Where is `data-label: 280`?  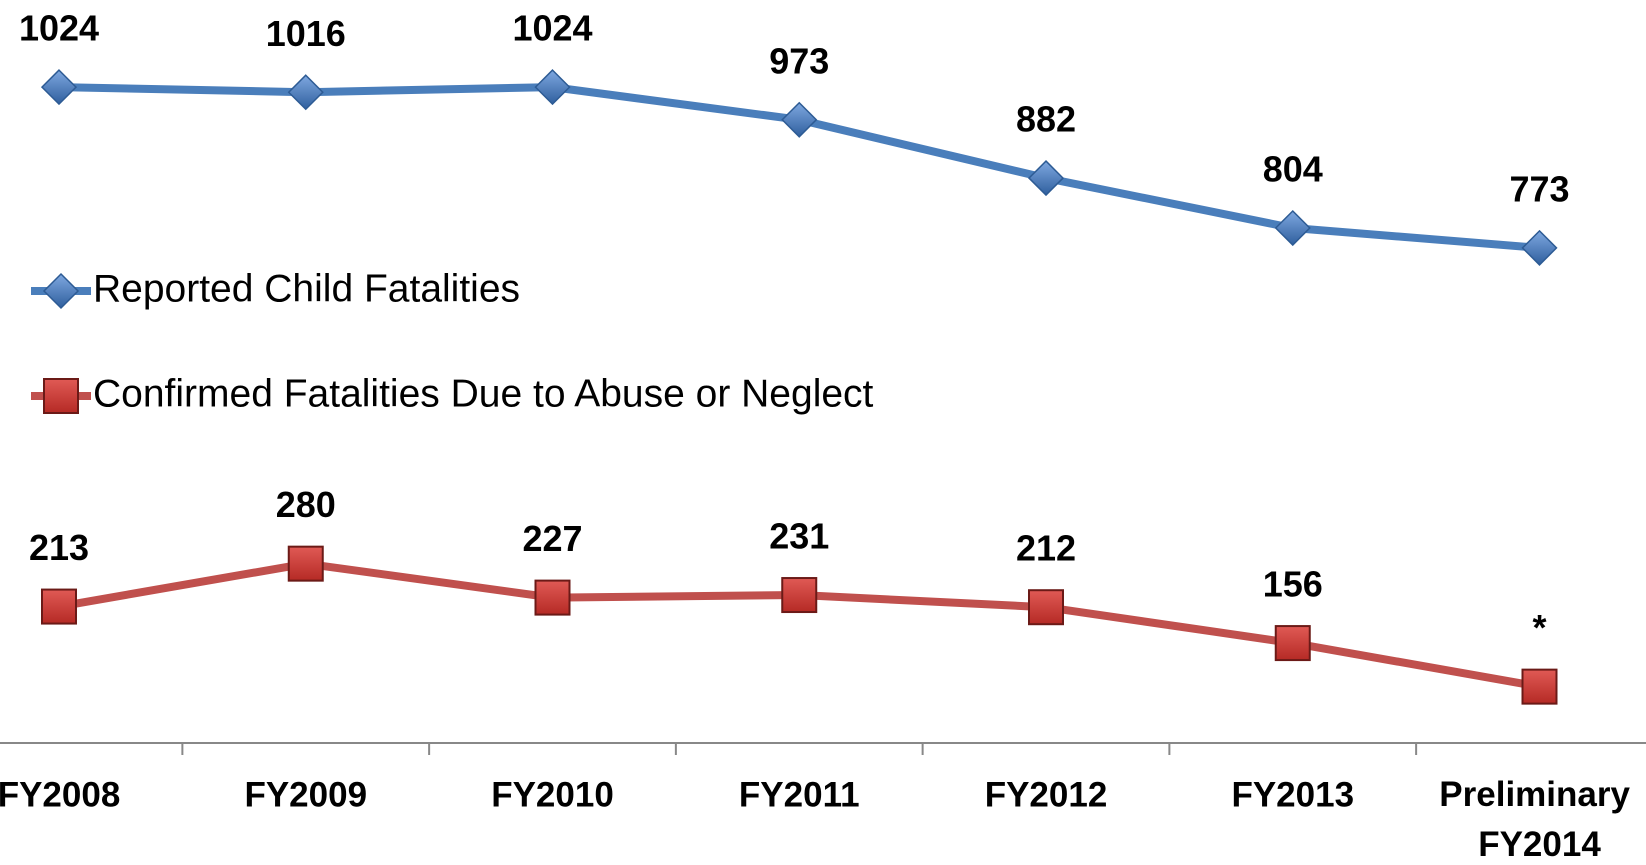 data-label: 280 is located at coordinates (306, 504).